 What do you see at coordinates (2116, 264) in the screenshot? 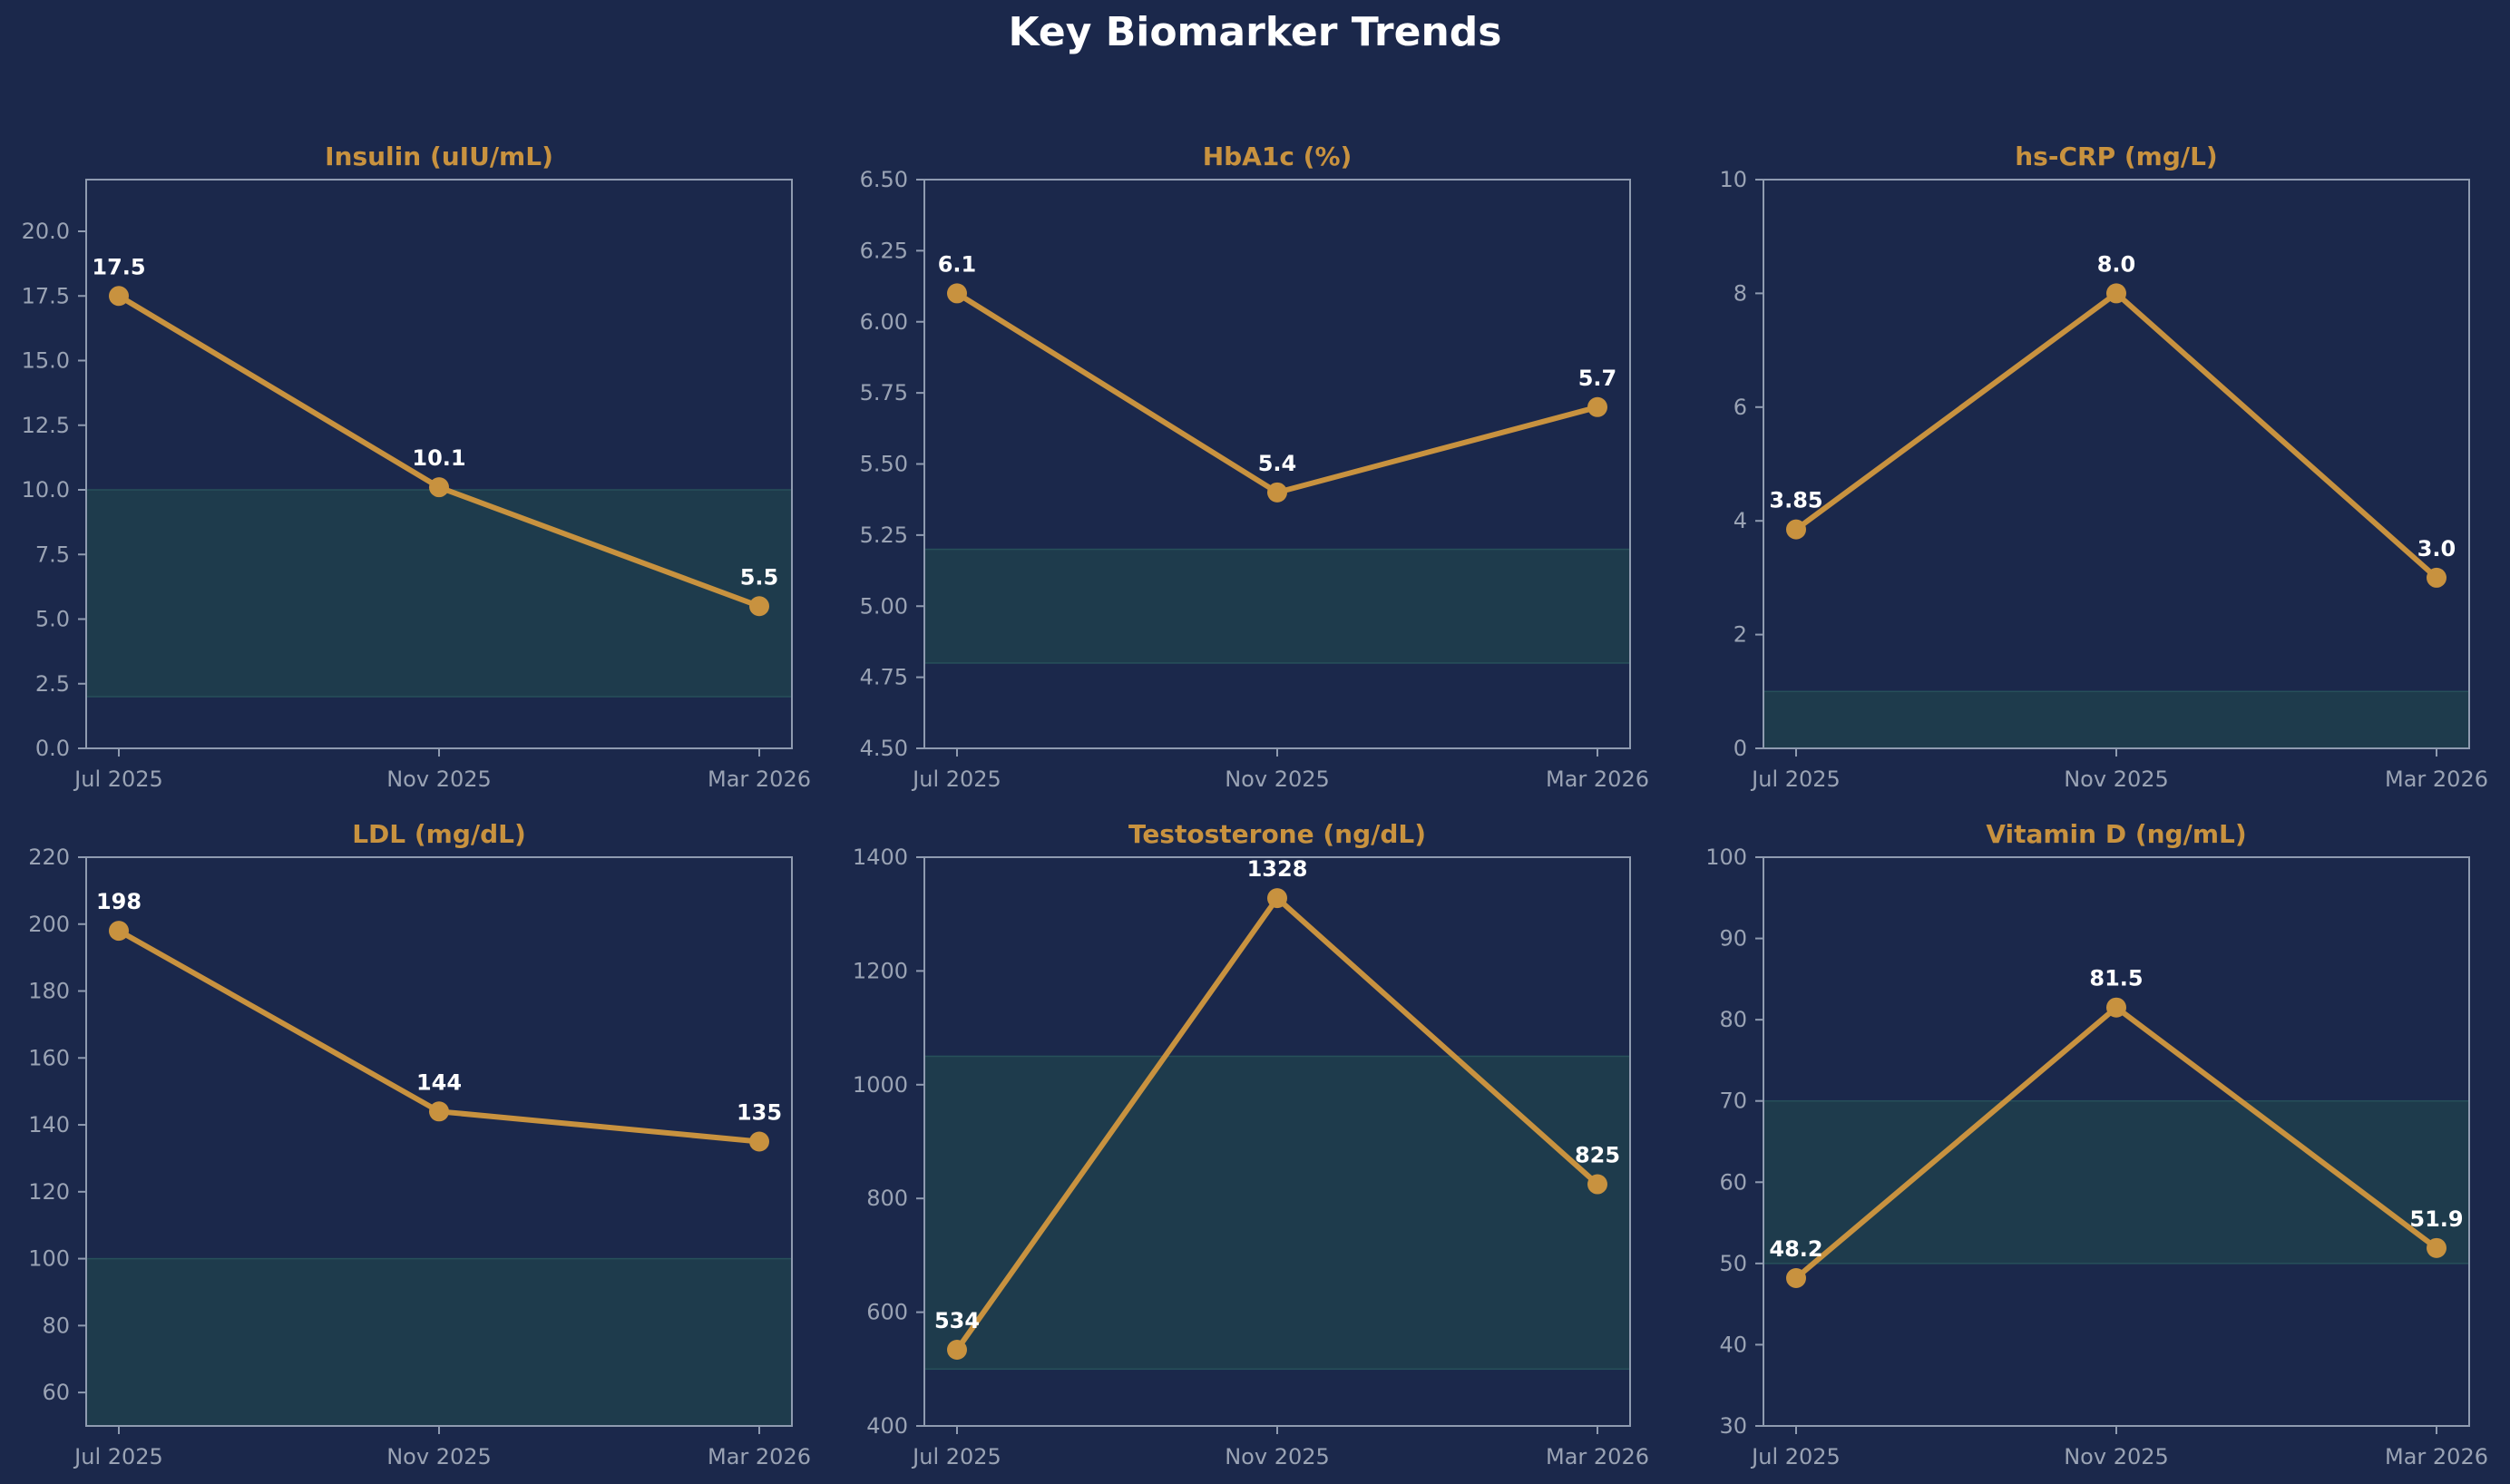
I see `data-label: 8.0` at bounding box center [2116, 264].